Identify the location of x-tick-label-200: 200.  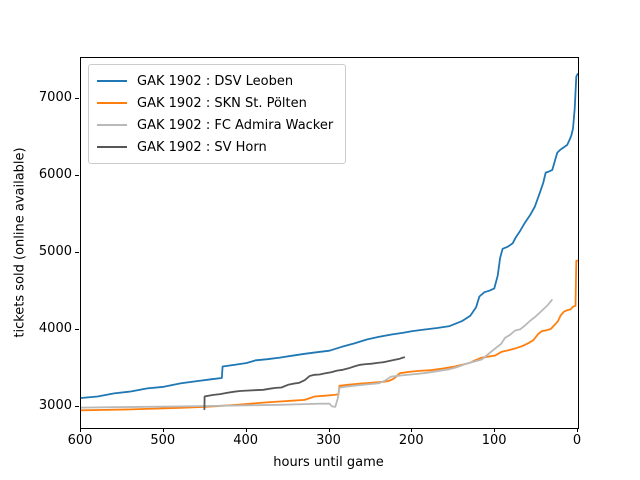
(411, 440).